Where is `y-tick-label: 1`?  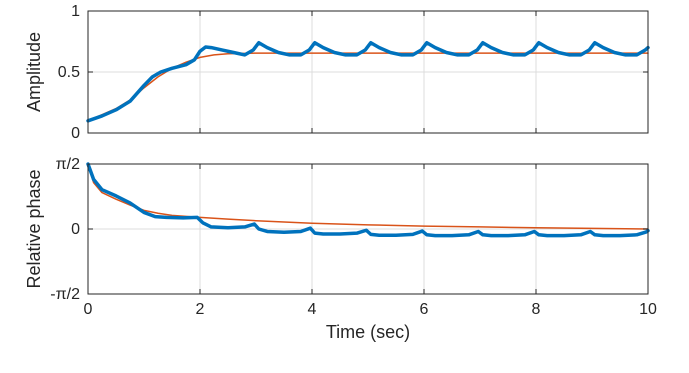
y-tick-label: 1 is located at coordinates (75, 11).